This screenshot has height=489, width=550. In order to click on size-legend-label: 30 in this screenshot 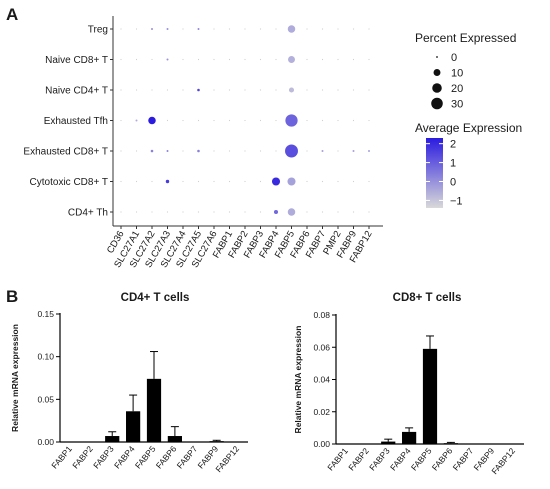, I will do `click(457, 105)`.